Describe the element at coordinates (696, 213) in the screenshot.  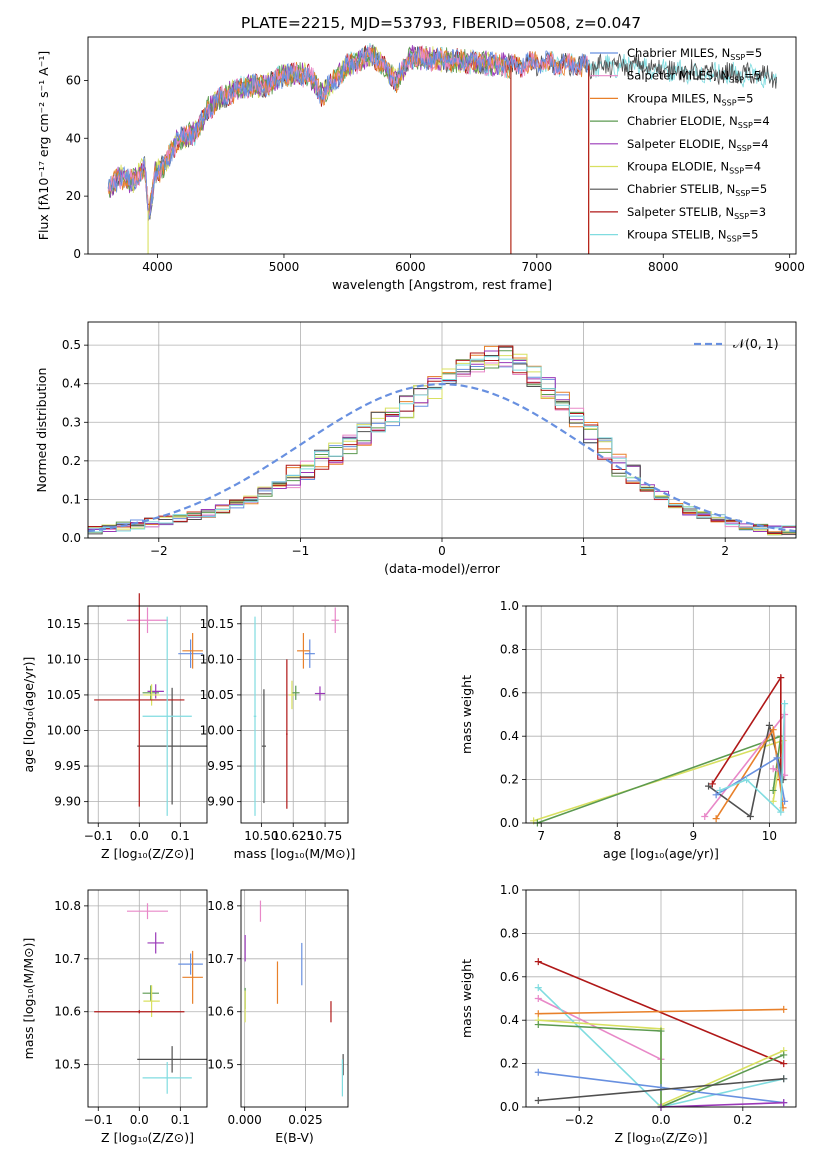
I see `legend-label: Salpeter STELIB, NSSP=3` at that location.